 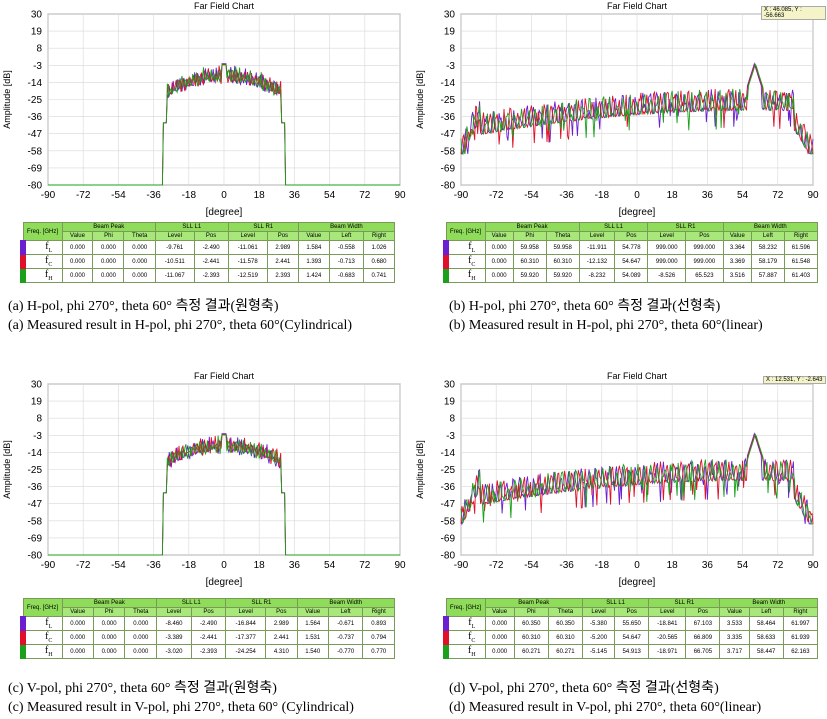 What do you see at coordinates (461, 565) in the screenshot?
I see `x-tick-label: -90` at bounding box center [461, 565].